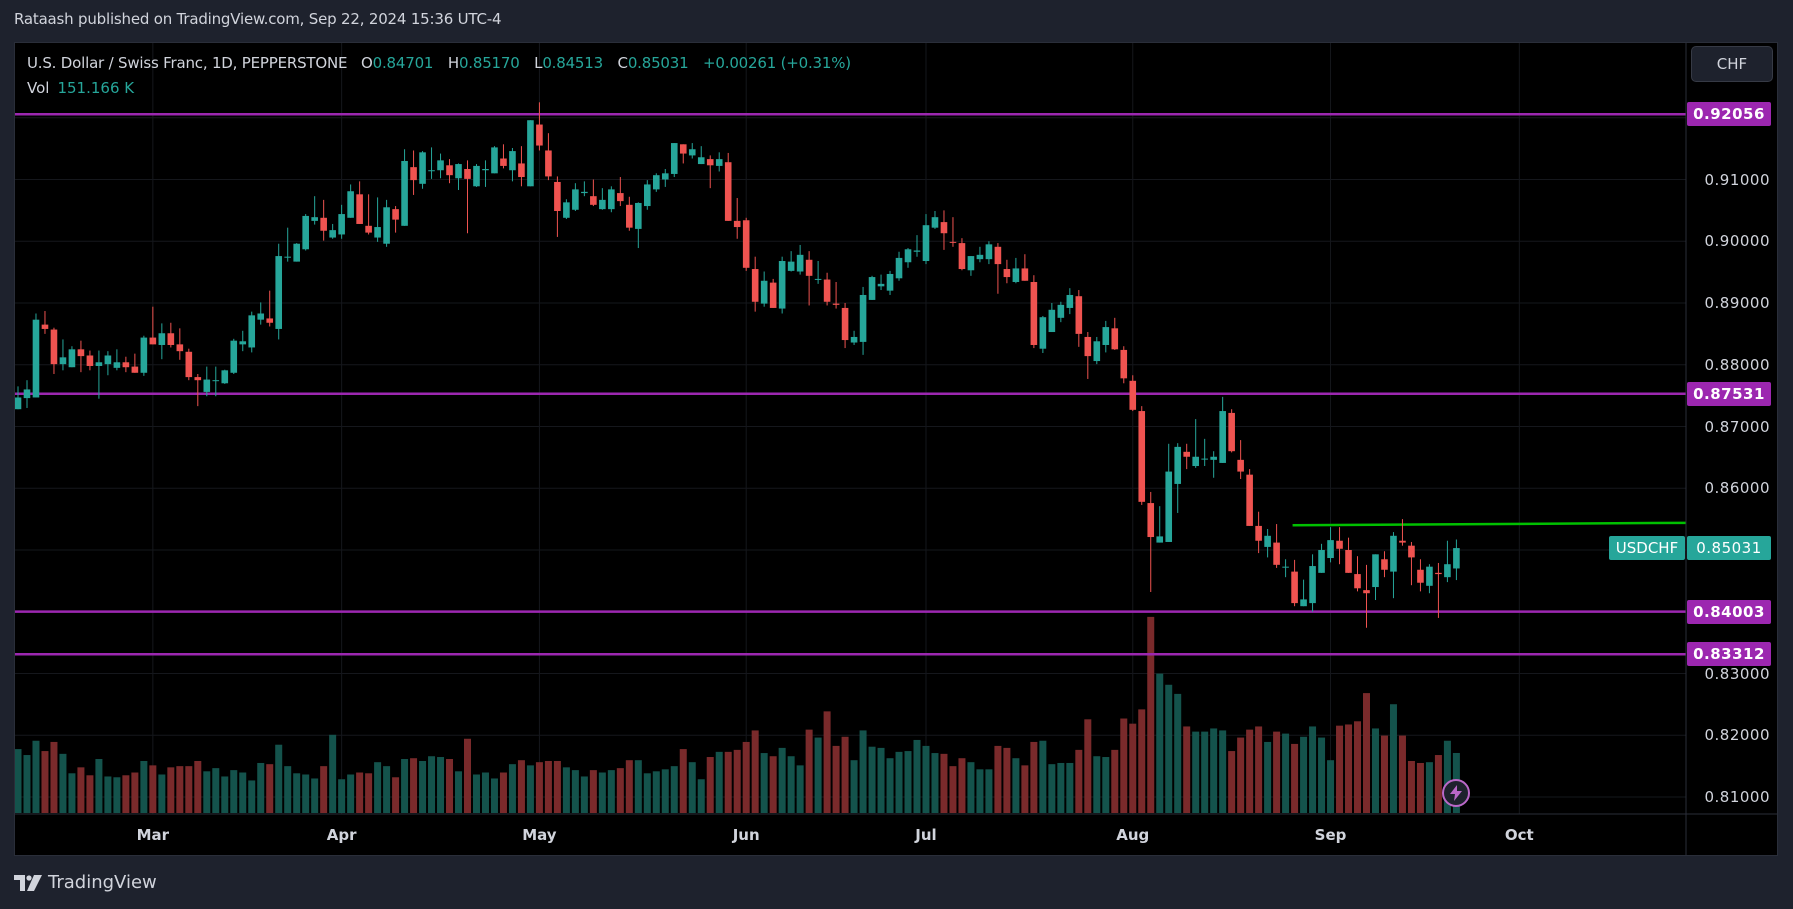 Image resolution: width=1793 pixels, height=909 pixels. I want to click on tradingview-logo: TradingView, so click(85, 882).